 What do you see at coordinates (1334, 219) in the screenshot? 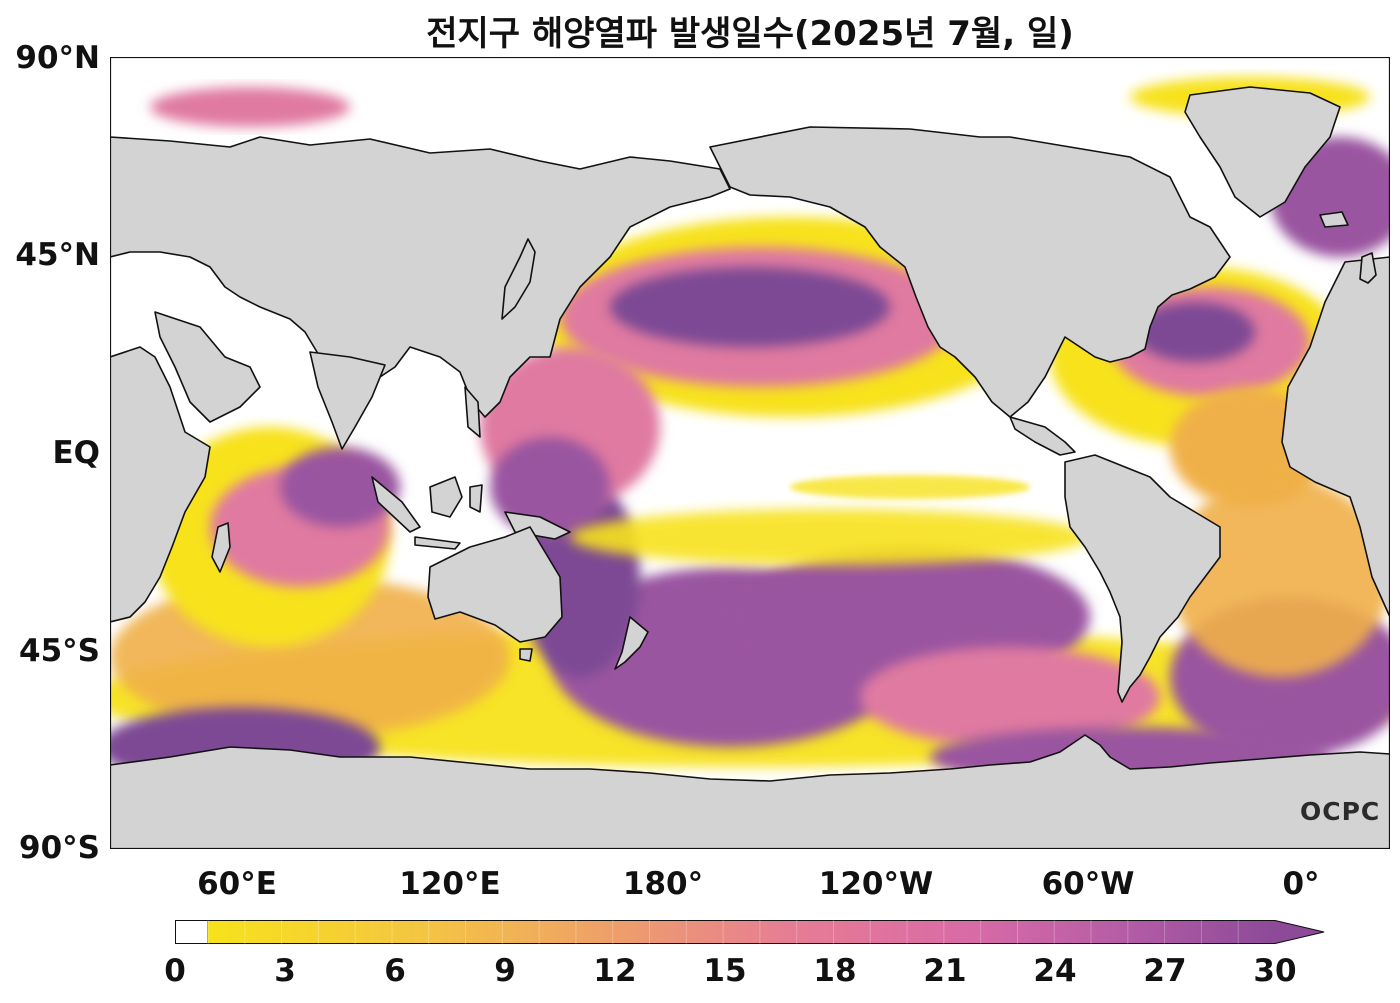
I see `land-iceland` at bounding box center [1334, 219].